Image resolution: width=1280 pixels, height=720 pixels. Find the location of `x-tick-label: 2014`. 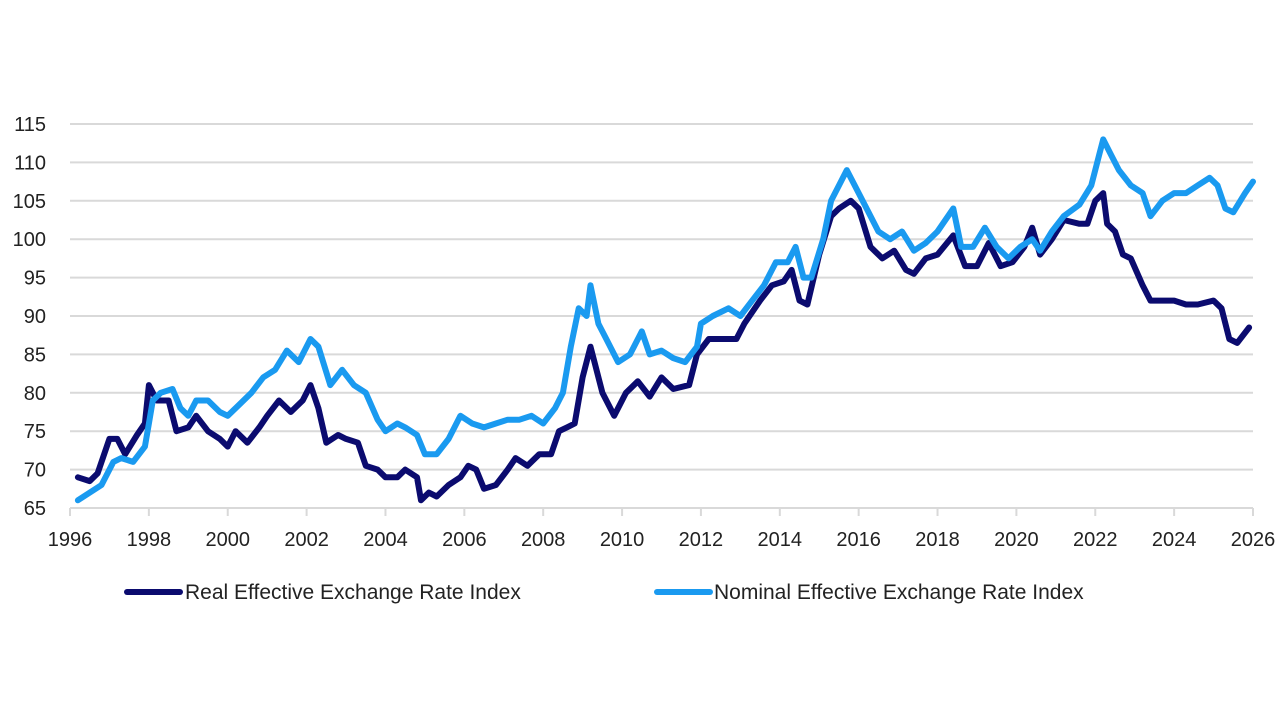

x-tick-label: 2014 is located at coordinates (780, 540).